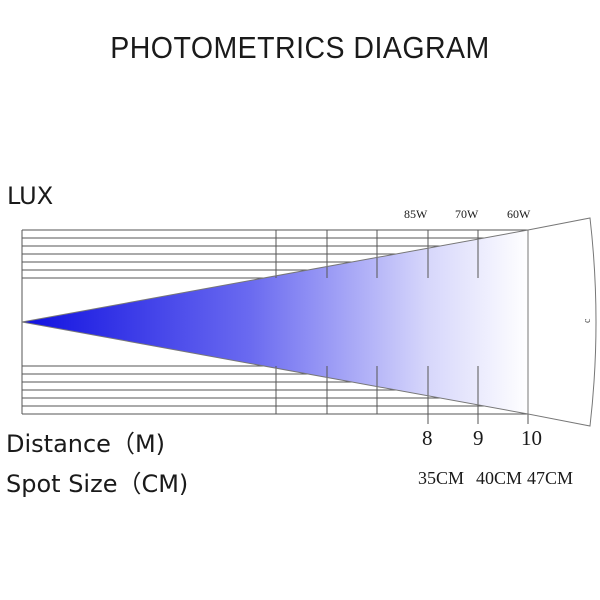  I want to click on projection-outline, so click(562, 322).